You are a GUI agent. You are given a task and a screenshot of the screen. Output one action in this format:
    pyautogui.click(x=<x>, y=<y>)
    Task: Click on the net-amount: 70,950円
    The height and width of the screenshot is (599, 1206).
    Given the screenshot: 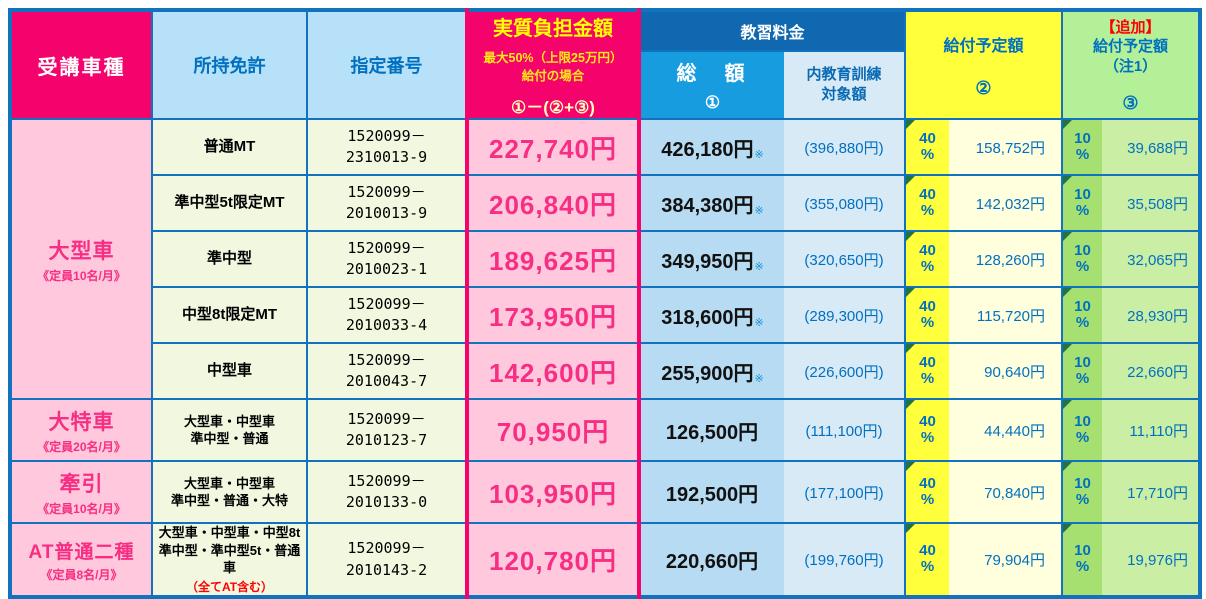 What is the action you would take?
    pyautogui.click(x=553, y=431)
    